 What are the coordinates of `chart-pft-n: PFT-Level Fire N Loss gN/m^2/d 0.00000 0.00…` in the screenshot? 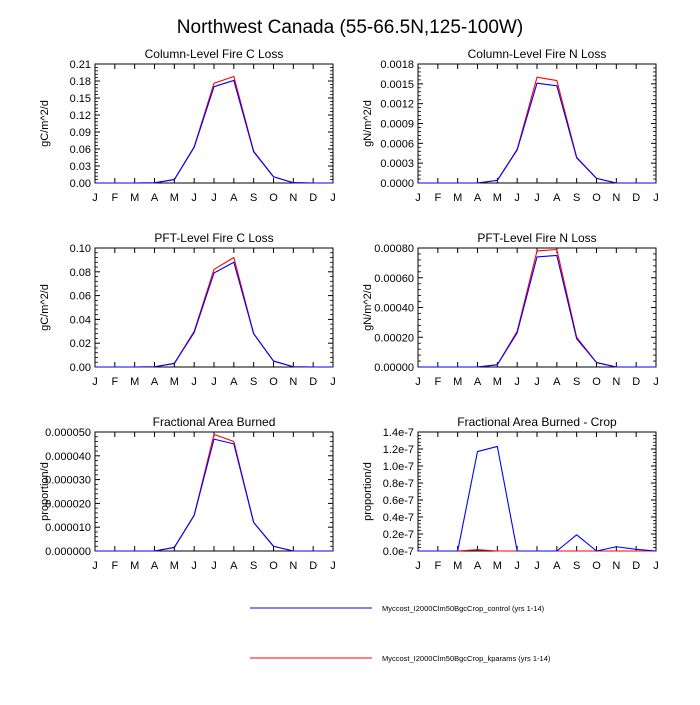 It's located at (510, 309).